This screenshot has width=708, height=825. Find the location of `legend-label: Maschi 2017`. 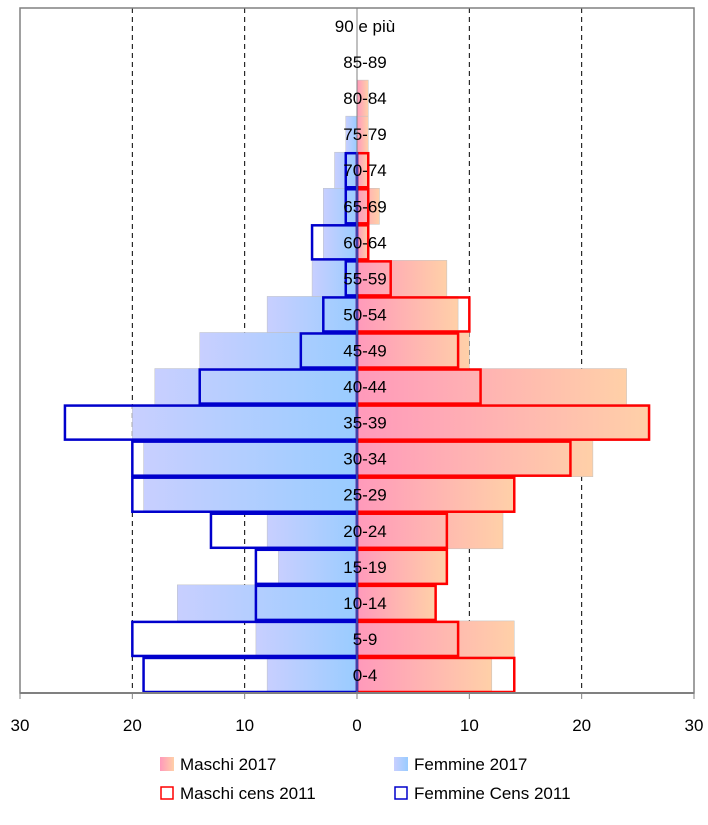

legend-label: Maschi 2017 is located at coordinates (228, 764).